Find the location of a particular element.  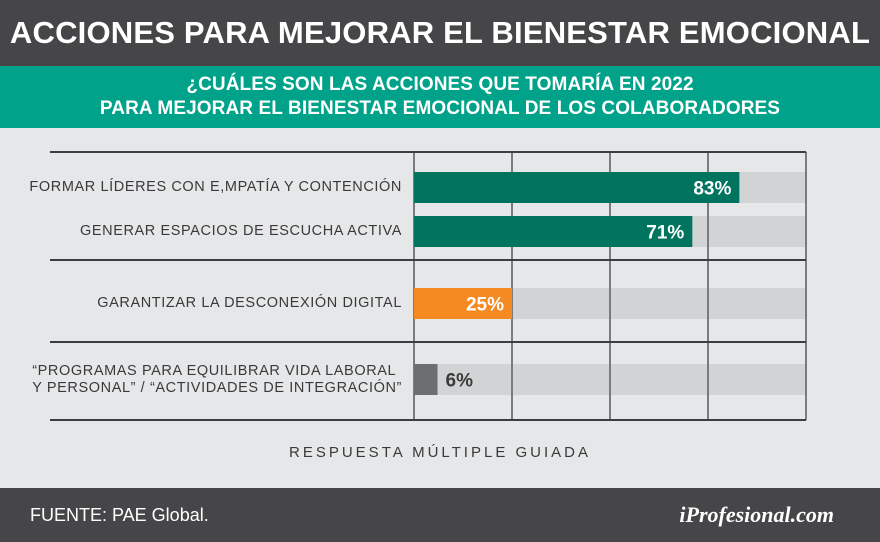

category-label-line: GENERAR ESPACIOS DE ESCUCHA ACTIVA is located at coordinates (240, 231).